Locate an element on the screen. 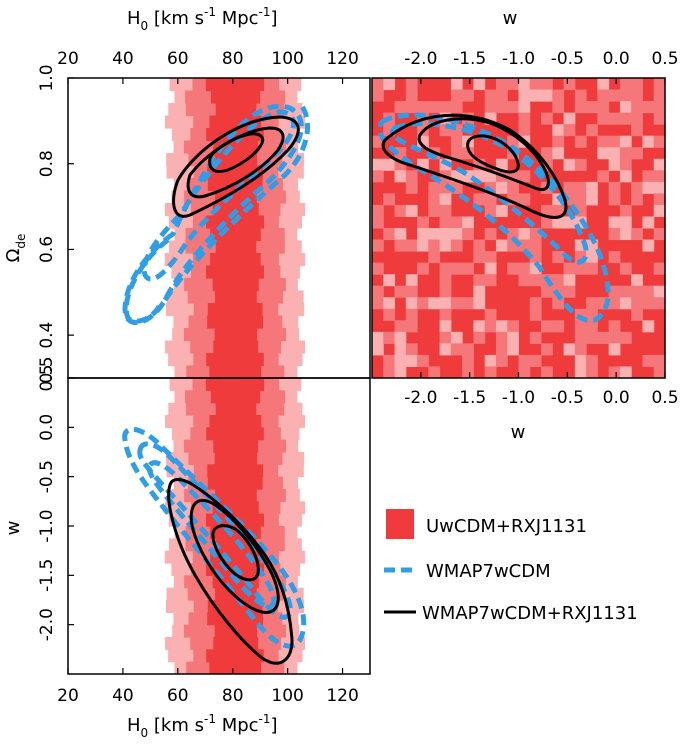  combined-solid-contour-inner is located at coordinates (235, 553).